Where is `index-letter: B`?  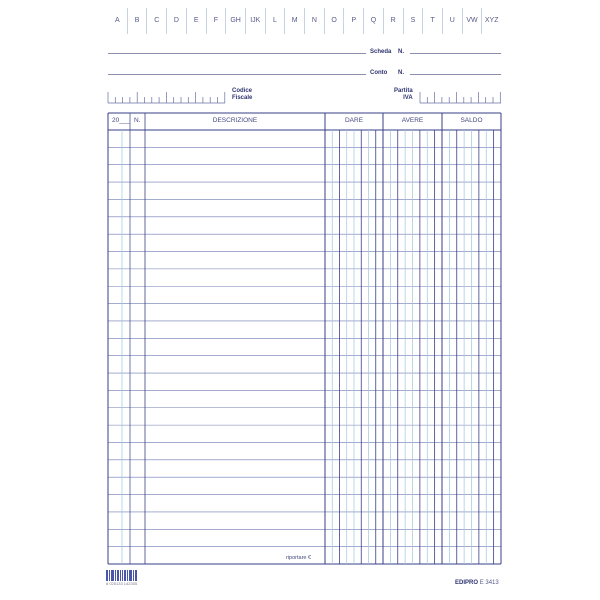
index-letter: B is located at coordinates (138, 21).